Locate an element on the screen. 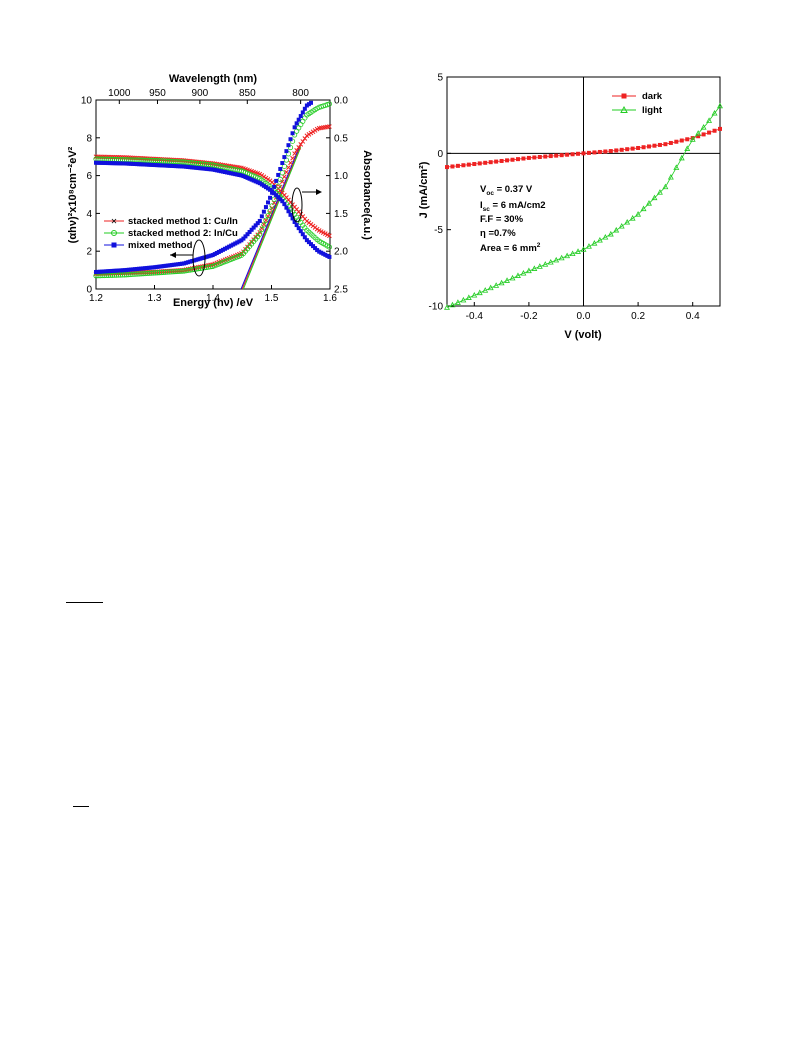 Image resolution: width=793 pixels, height=1062 pixels. legend-label-dark: dark is located at coordinates (652, 96).